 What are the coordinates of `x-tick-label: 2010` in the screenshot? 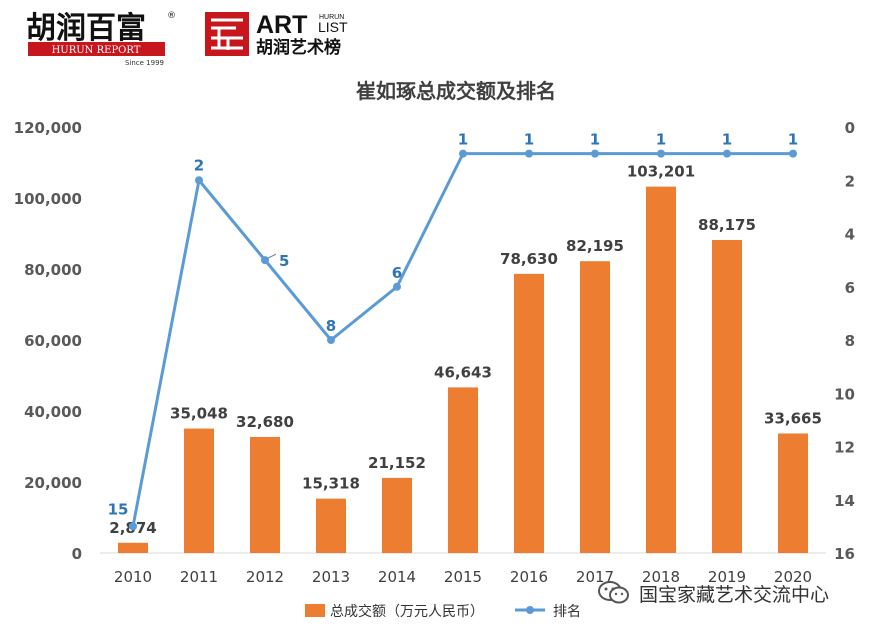 It's located at (133, 577).